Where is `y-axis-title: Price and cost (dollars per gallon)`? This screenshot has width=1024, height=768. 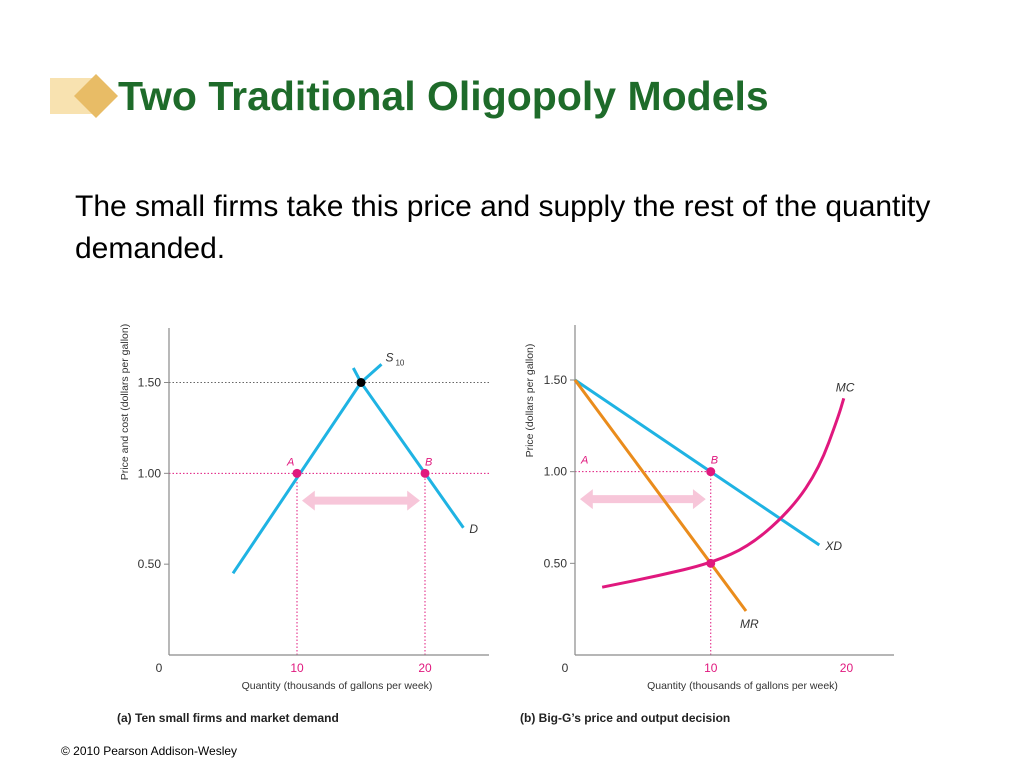 y-axis-title: Price and cost (dollars per gallon) is located at coordinates (125, 402).